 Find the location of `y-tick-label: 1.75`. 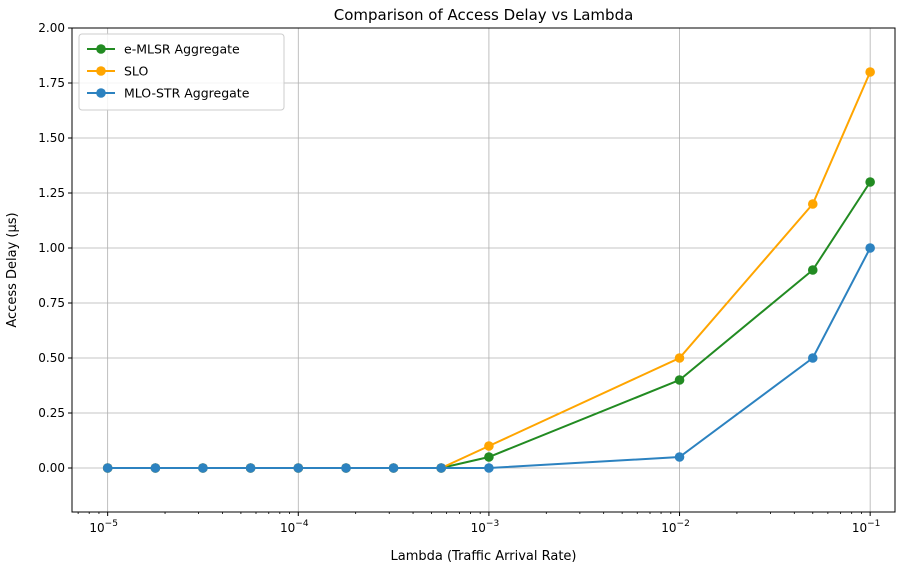

y-tick-label: 1.75 is located at coordinates (51, 83).